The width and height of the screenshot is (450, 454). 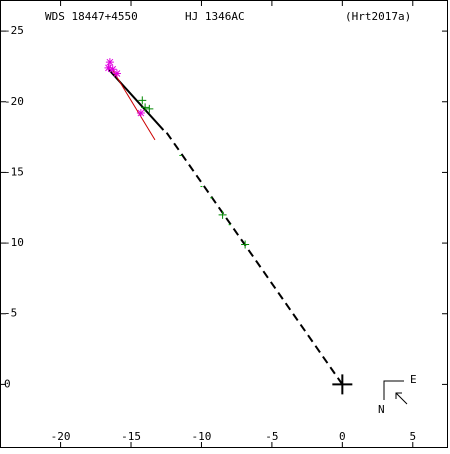 I want to click on x-tick-label: 0, so click(x=342, y=436).